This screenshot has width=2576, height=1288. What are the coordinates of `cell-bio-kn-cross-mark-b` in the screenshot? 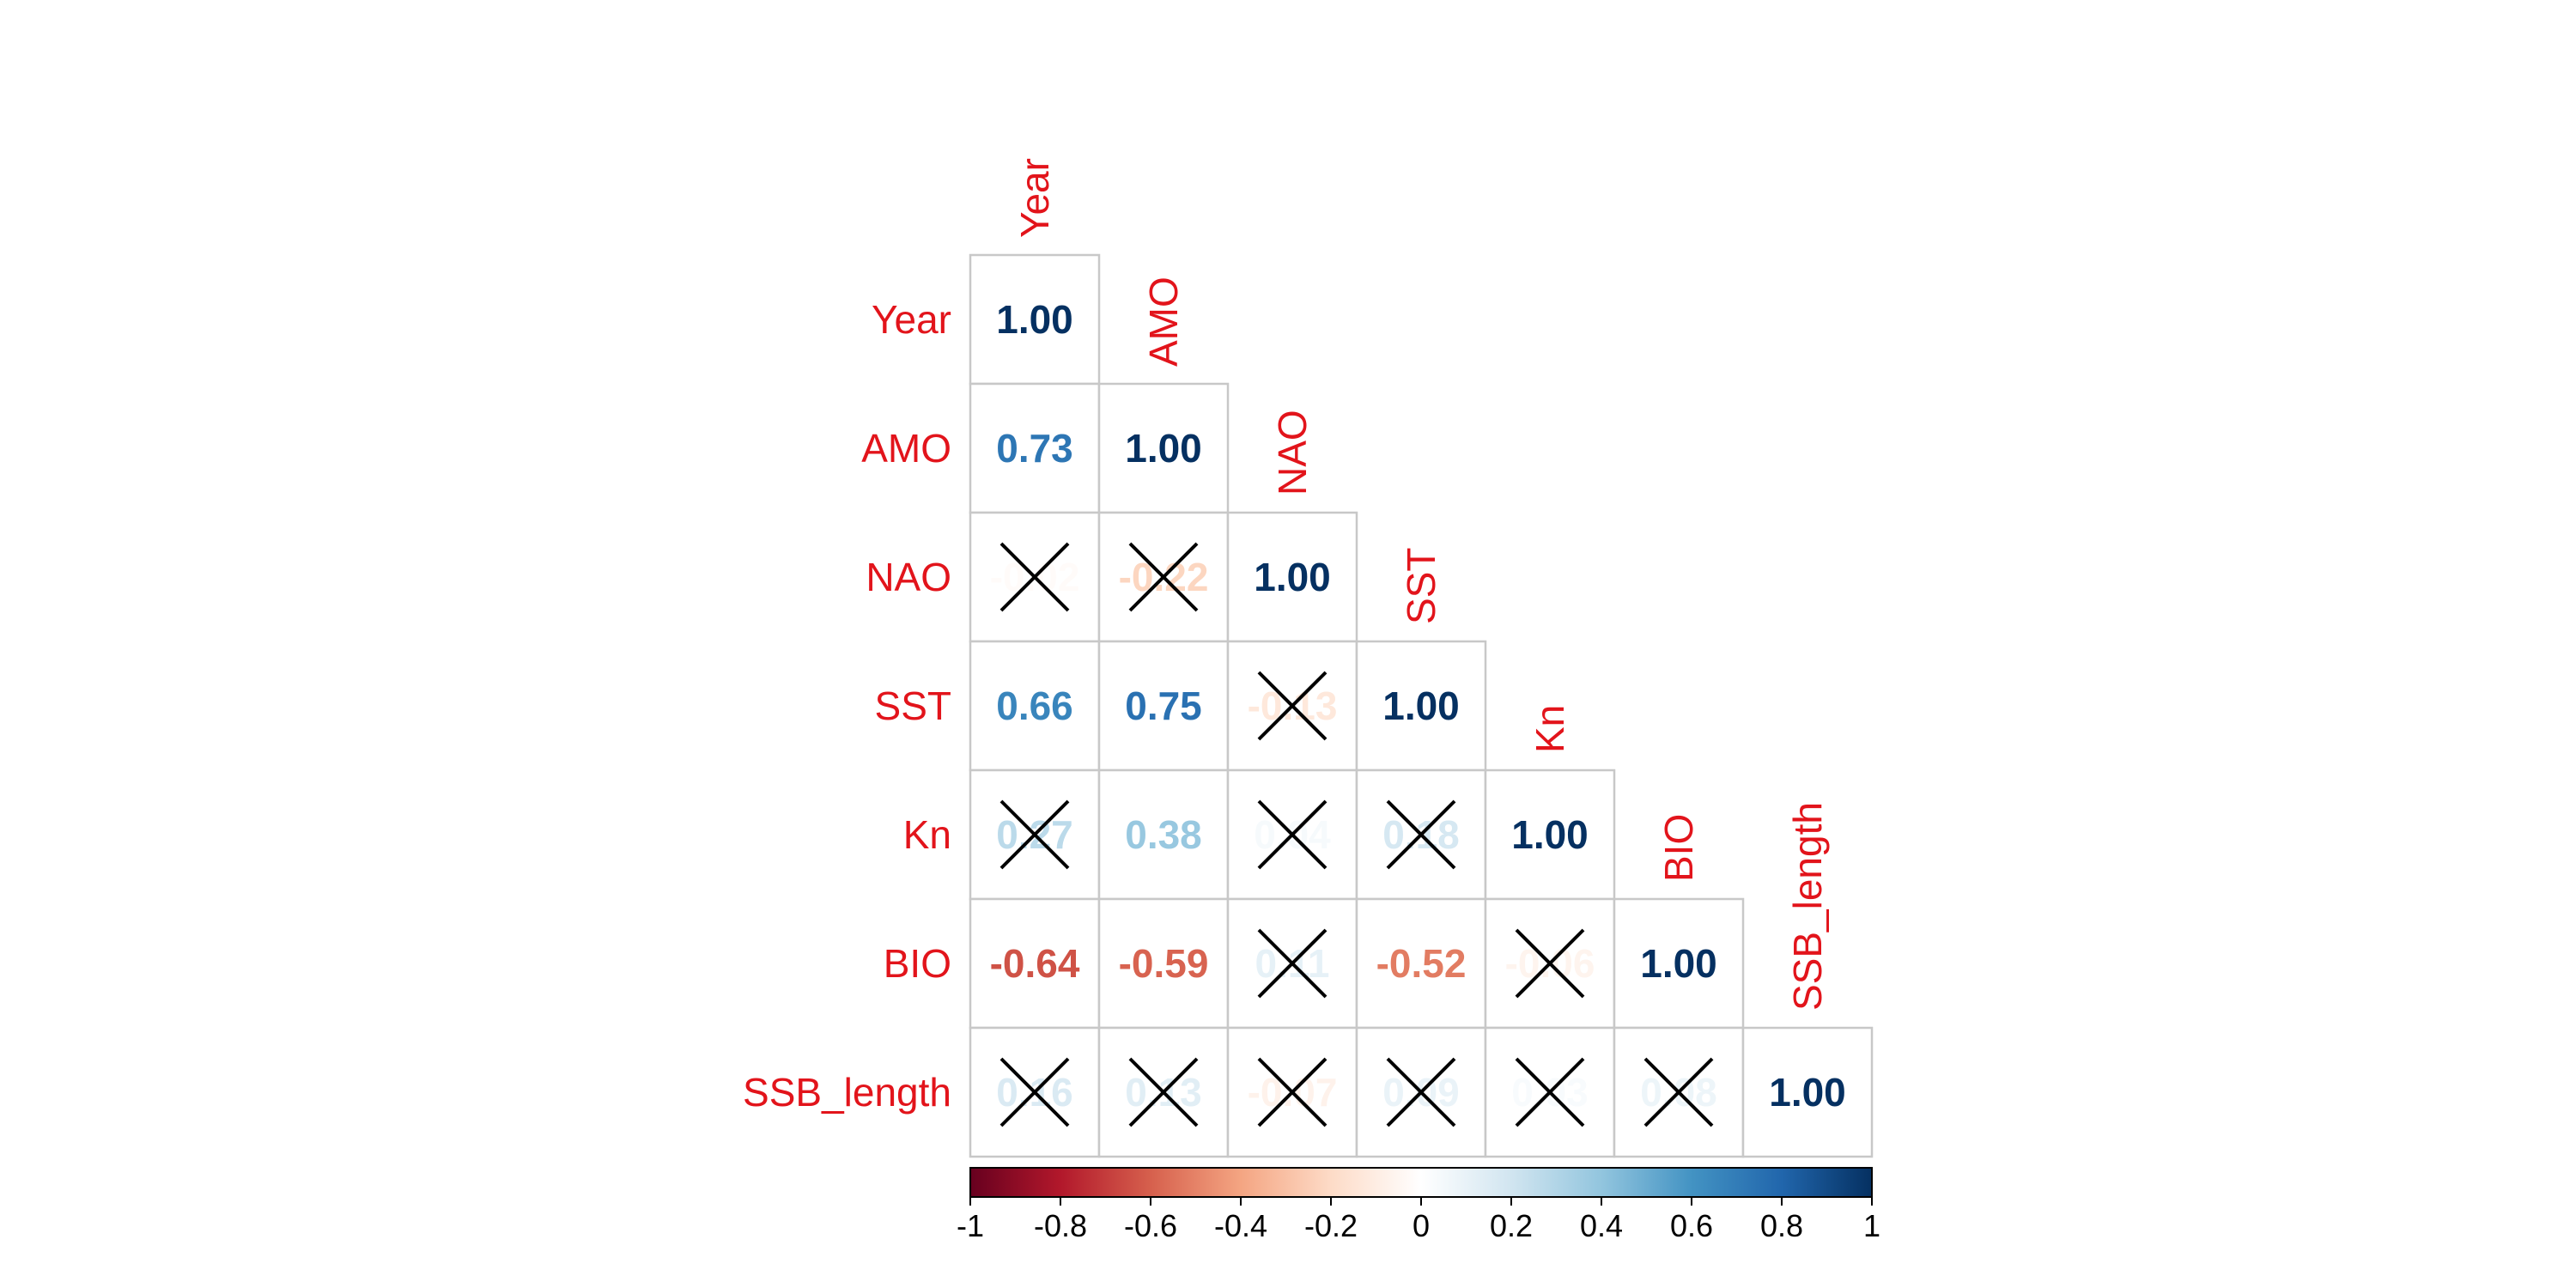 It's located at (1550, 963).